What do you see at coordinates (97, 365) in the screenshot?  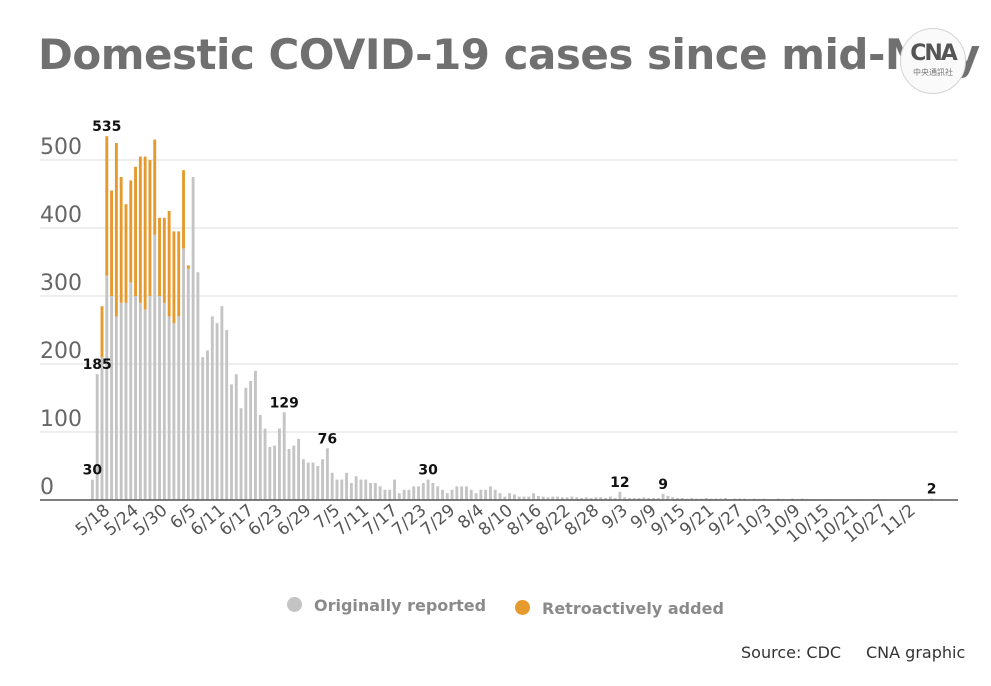 I see `data-label: 185` at bounding box center [97, 365].